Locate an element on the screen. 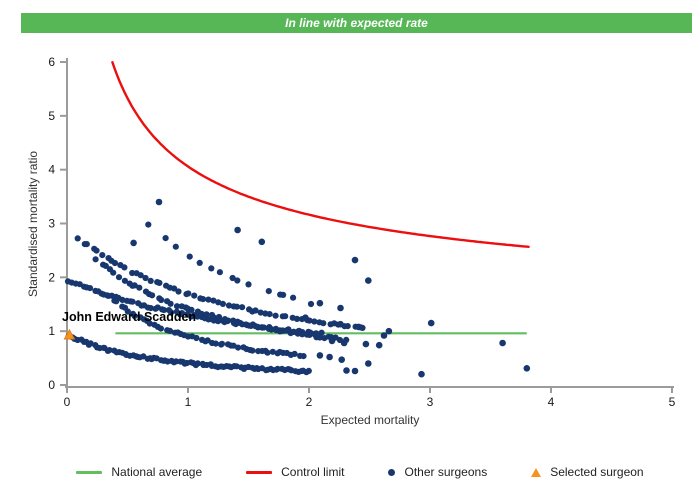 The image size is (700, 500). selected-surgeon-marker is located at coordinates (69, 334).